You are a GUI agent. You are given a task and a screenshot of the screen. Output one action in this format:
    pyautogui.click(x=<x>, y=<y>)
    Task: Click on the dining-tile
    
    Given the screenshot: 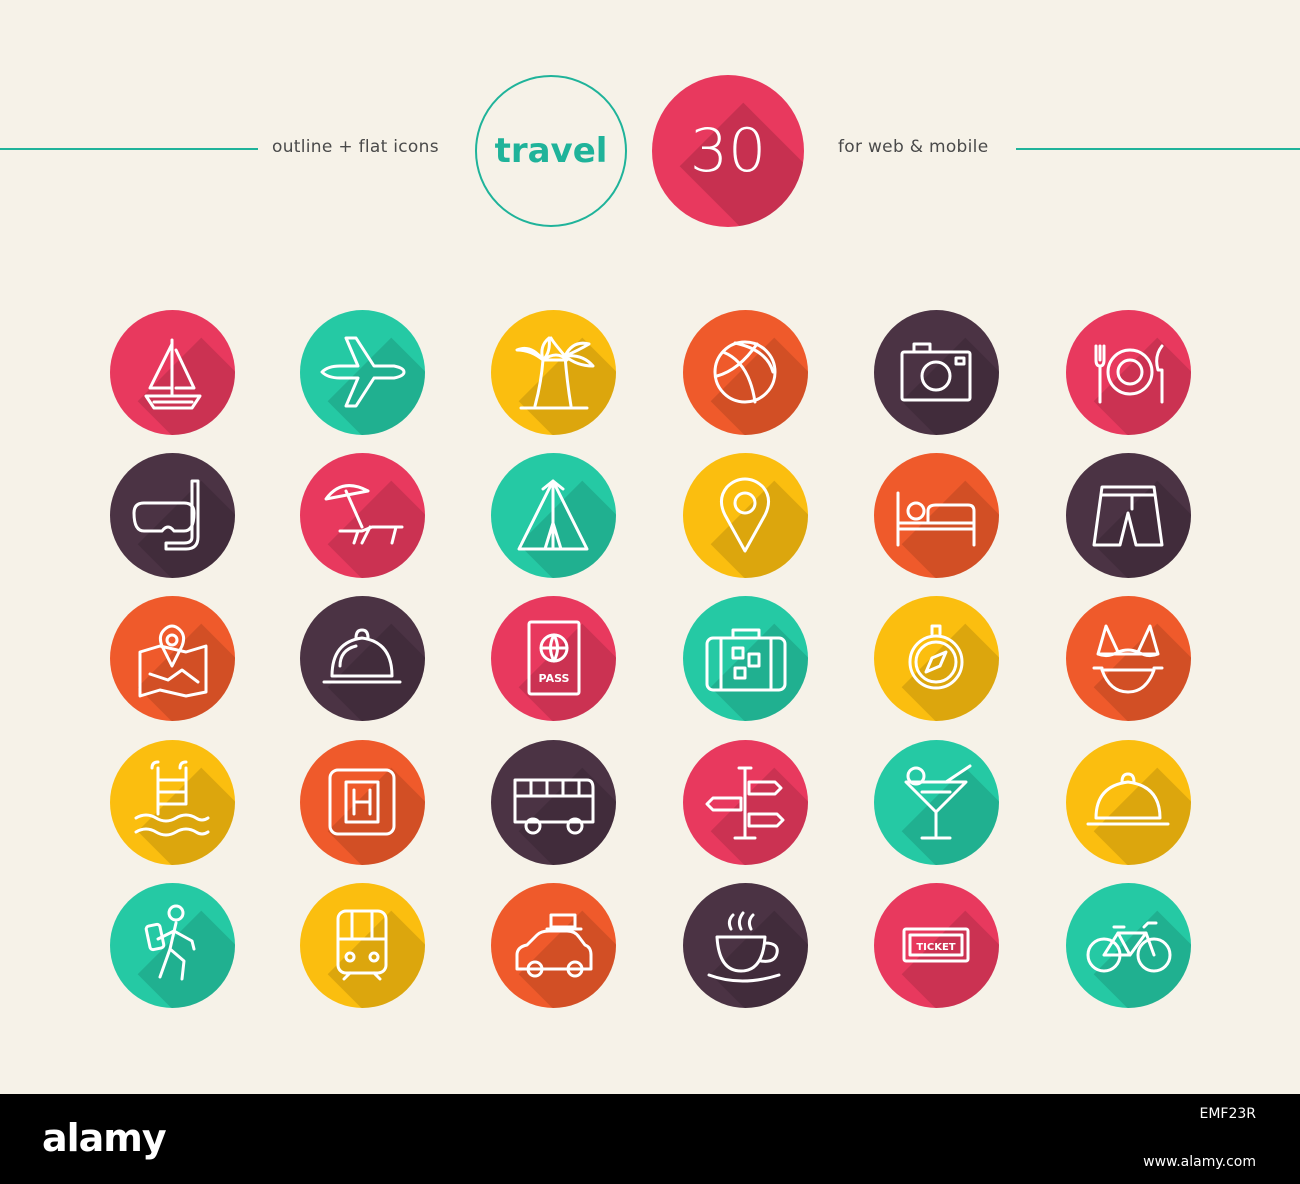 What is the action you would take?
    pyautogui.click(x=1128, y=372)
    